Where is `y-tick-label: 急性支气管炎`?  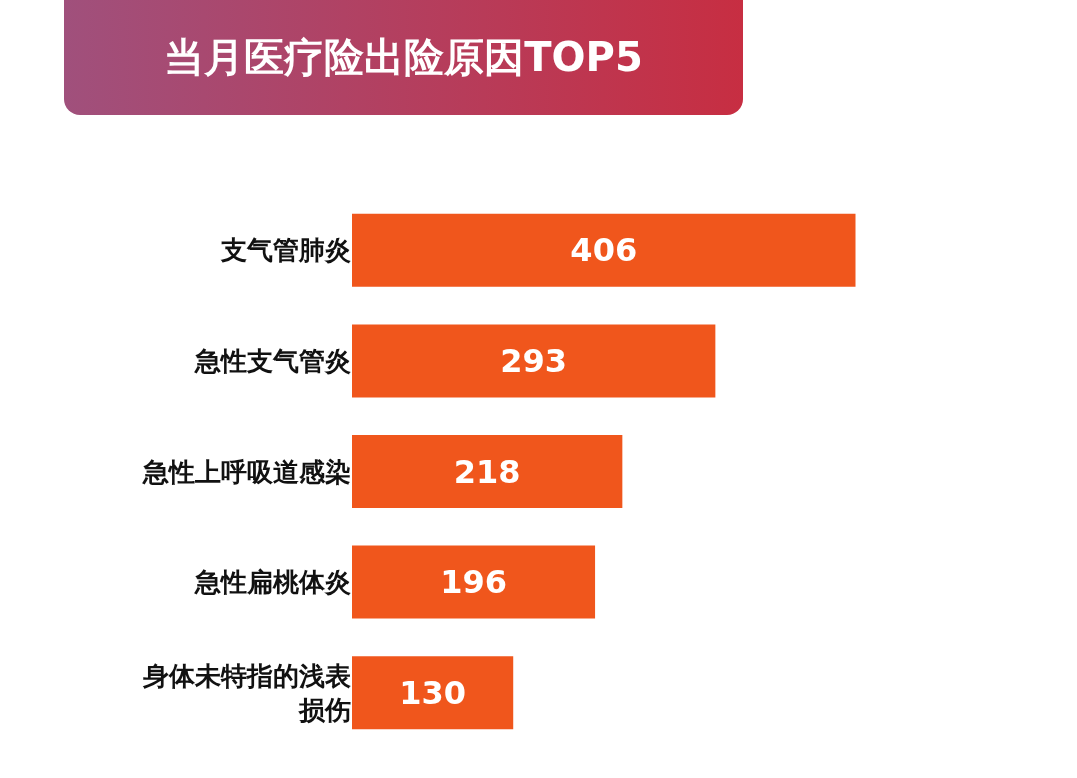 y-tick-label: 急性支气管炎 is located at coordinates (272, 361).